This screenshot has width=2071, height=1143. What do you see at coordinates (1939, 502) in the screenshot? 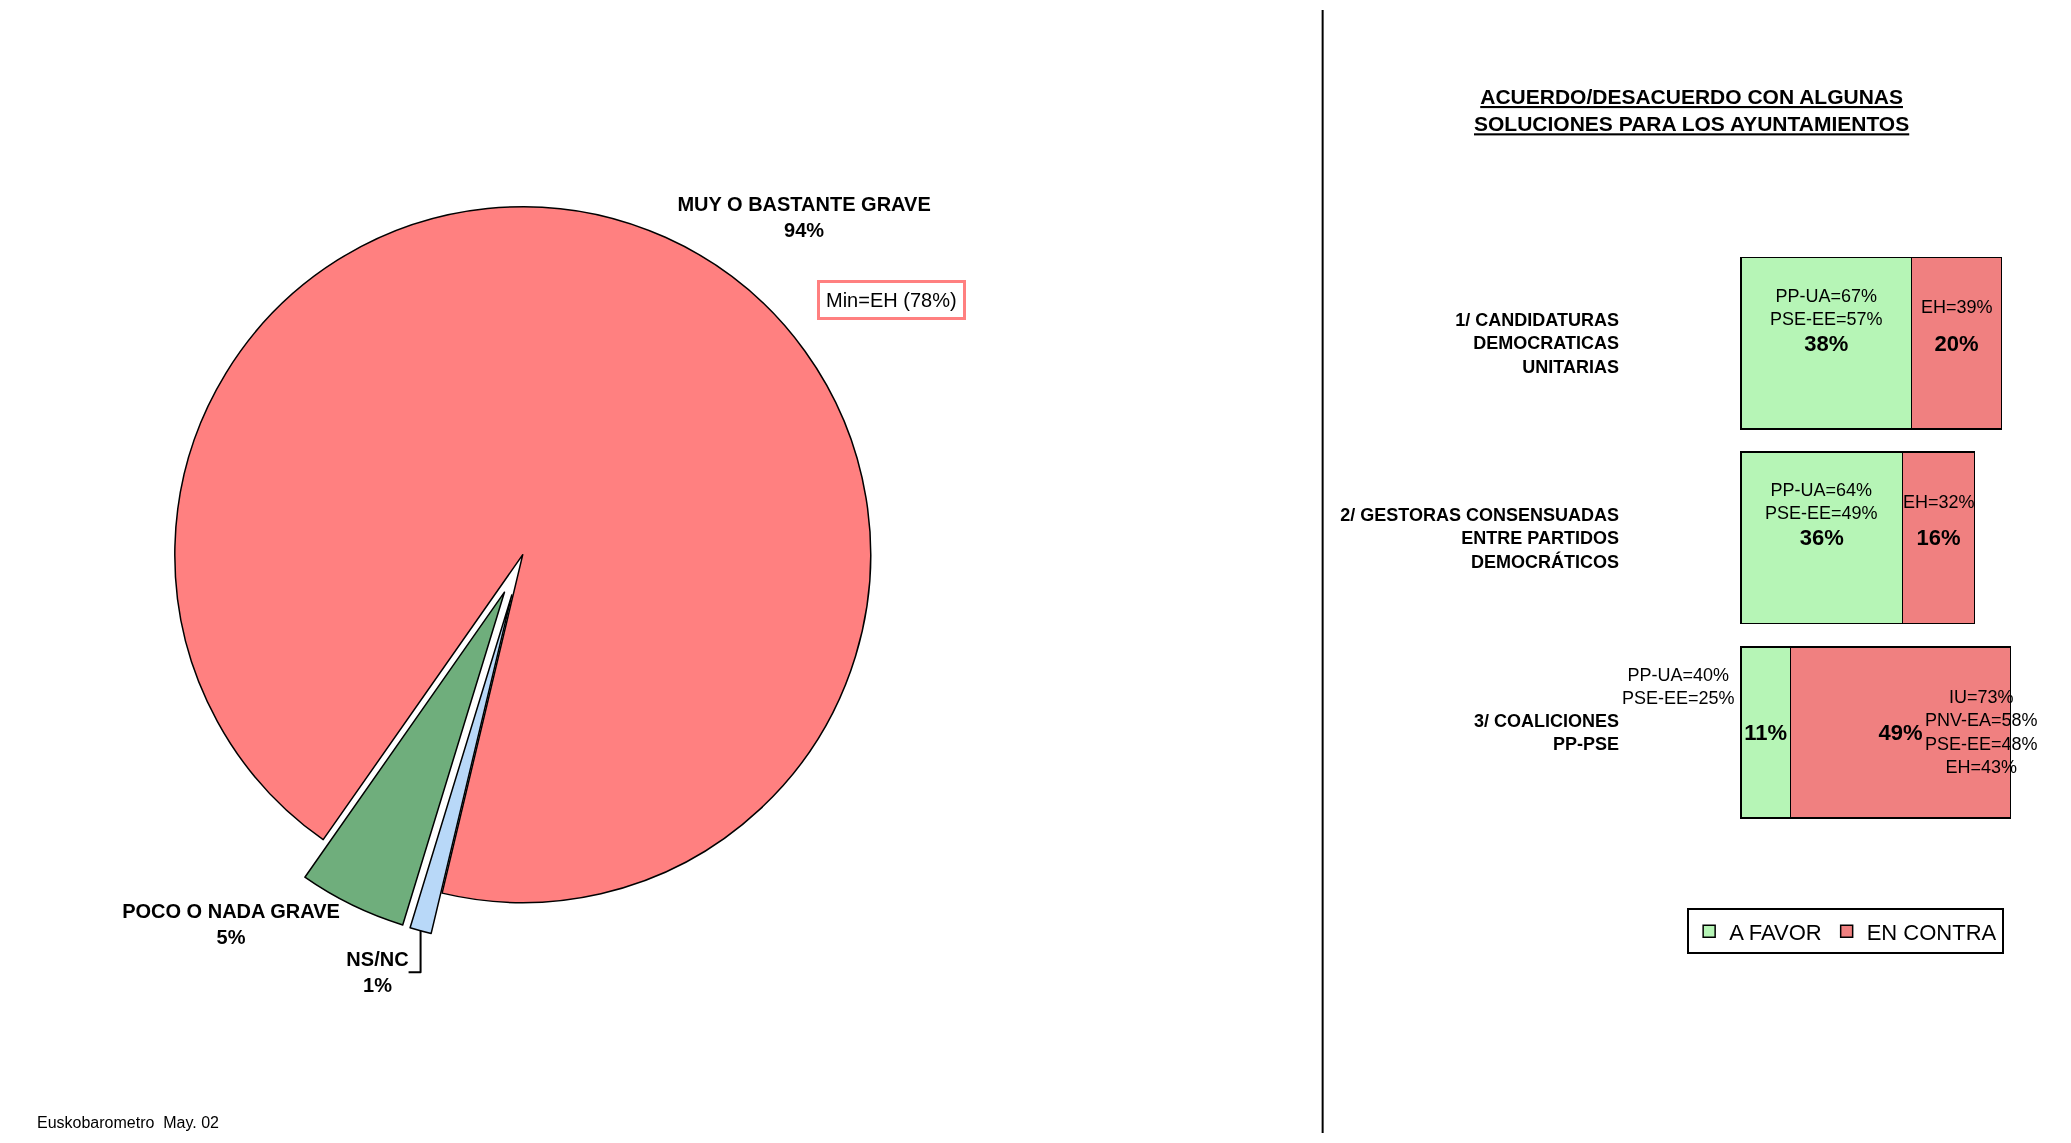
I see `annotation: EH=32%` at bounding box center [1939, 502].